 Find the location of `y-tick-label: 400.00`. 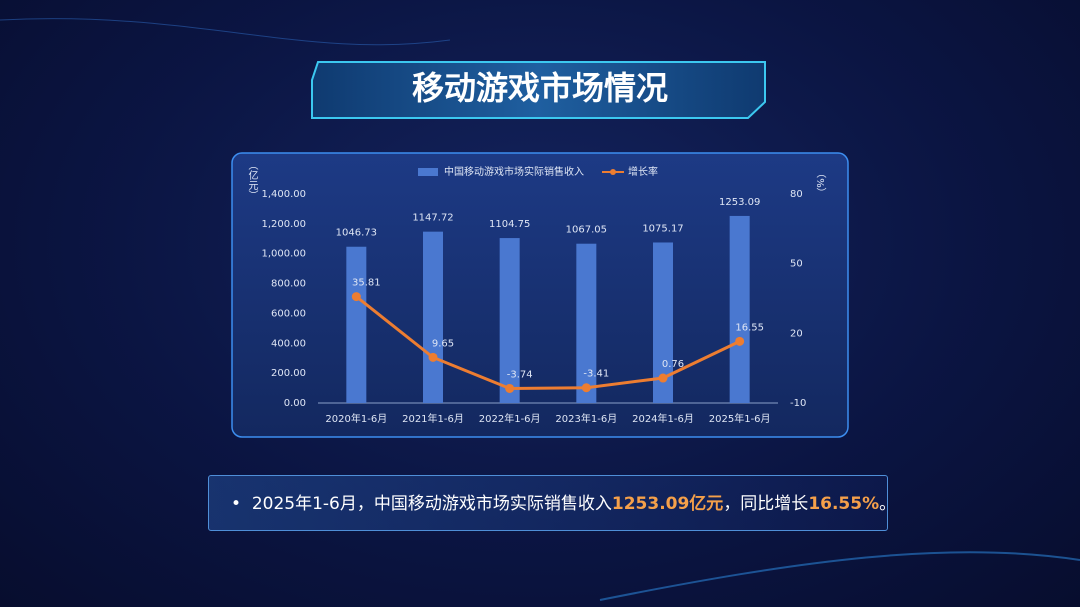

y-tick-label: 400.00 is located at coordinates (288, 343).